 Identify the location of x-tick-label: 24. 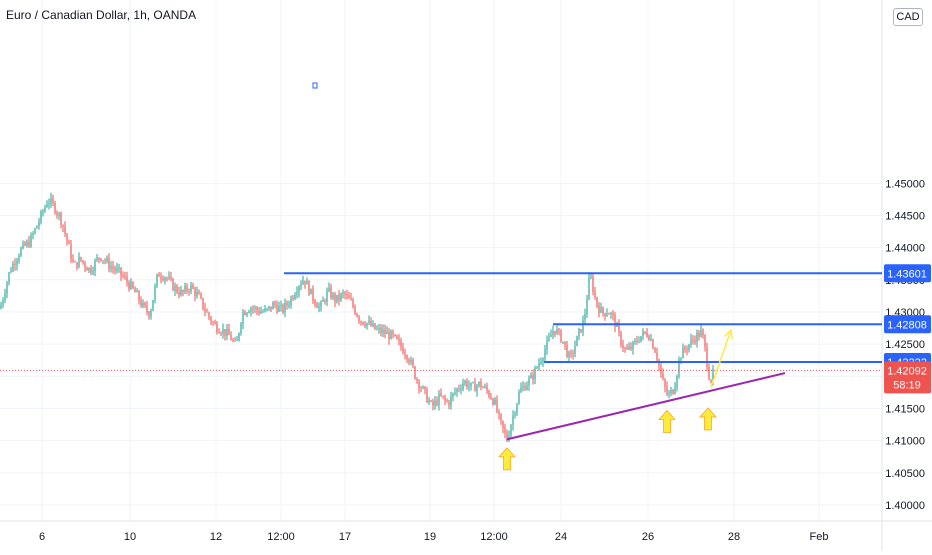
(561, 537).